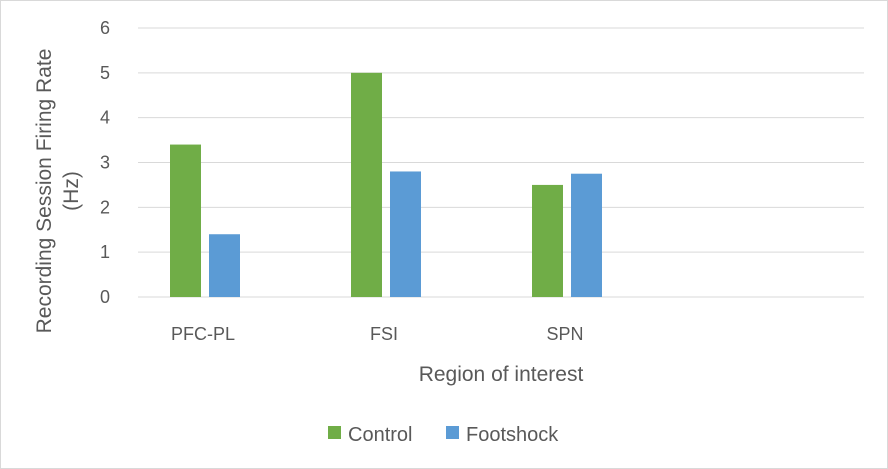  What do you see at coordinates (185, 220) in the screenshot?
I see `bar-control-pfc-pl` at bounding box center [185, 220].